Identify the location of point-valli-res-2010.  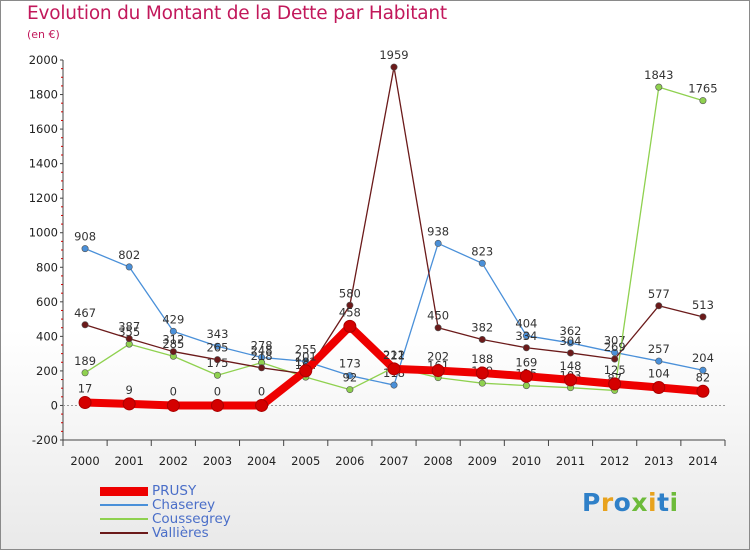
(526, 348).